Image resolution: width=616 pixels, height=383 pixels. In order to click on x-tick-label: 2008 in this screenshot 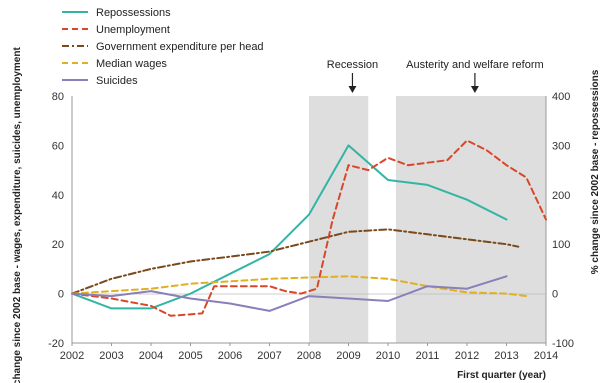, I will do `click(309, 356)`.